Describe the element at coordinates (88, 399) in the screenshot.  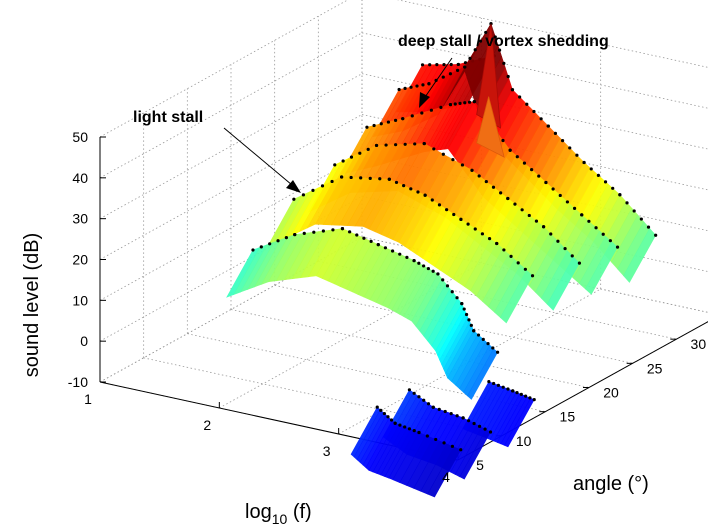
I see `x-tick-label: 1` at that location.